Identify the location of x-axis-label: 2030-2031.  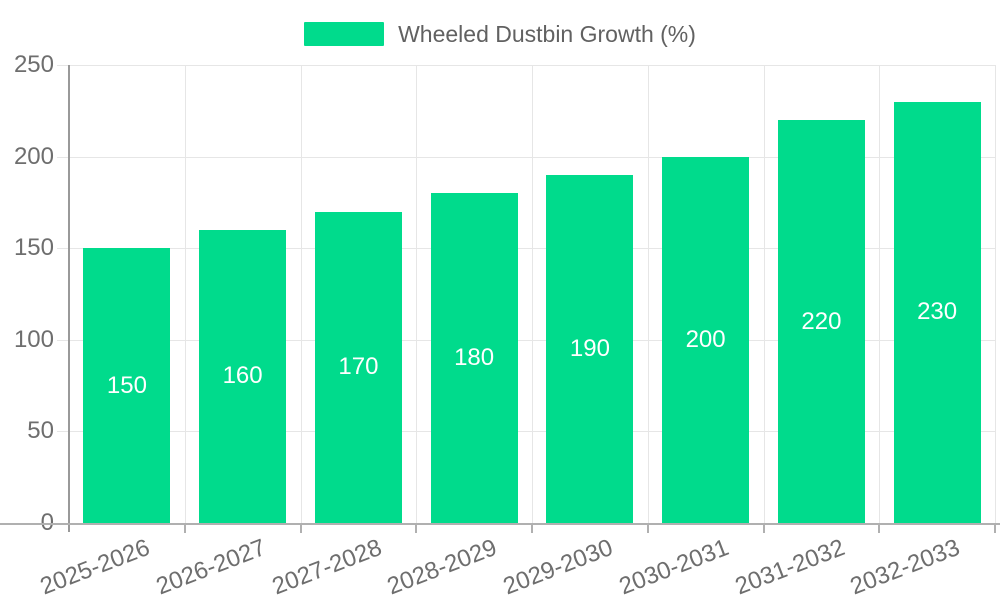
(674, 567).